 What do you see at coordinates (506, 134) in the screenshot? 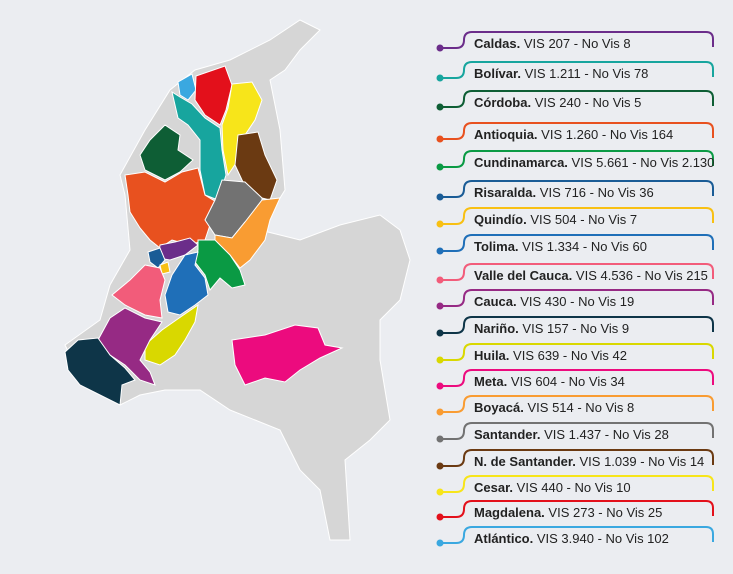
I see `legend-department: Antioquia.` at bounding box center [506, 134].